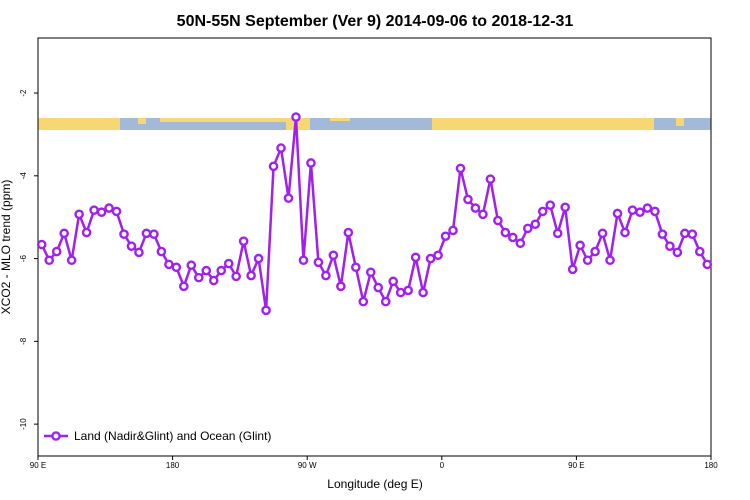 The image size is (750, 500). What do you see at coordinates (6, 247) in the screenshot?
I see `y-axis-label: XCO2 - MLO trend (ppm)` at bounding box center [6, 247].